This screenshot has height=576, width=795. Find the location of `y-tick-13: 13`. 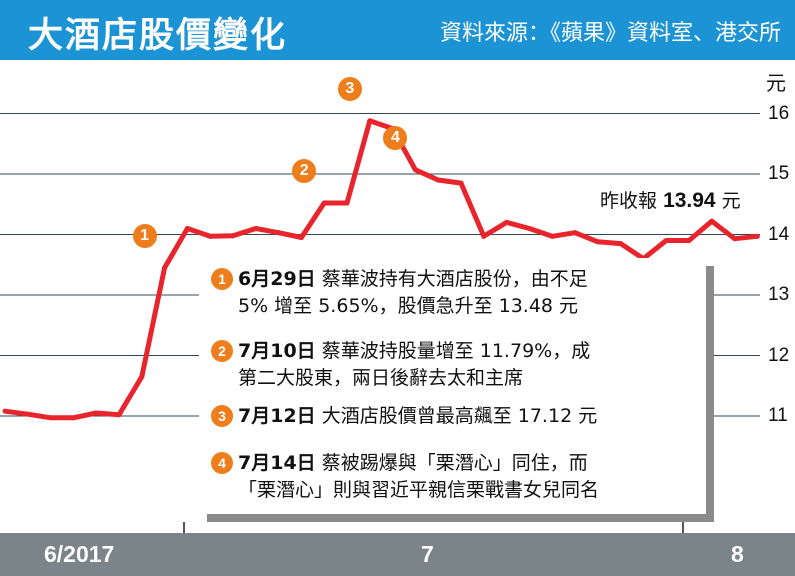

y-tick-13: 13 is located at coordinates (779, 294).